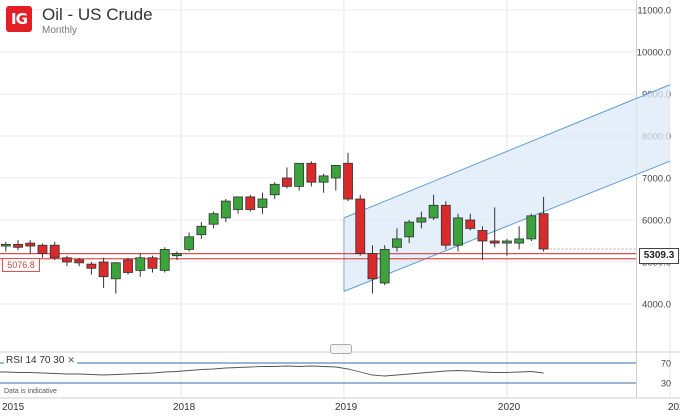 Image resolution: width=680 pixels, height=420 pixels. Describe the element at coordinates (654, 53) in the screenshot. I see `y-tick-label: 10000.0` at that location.